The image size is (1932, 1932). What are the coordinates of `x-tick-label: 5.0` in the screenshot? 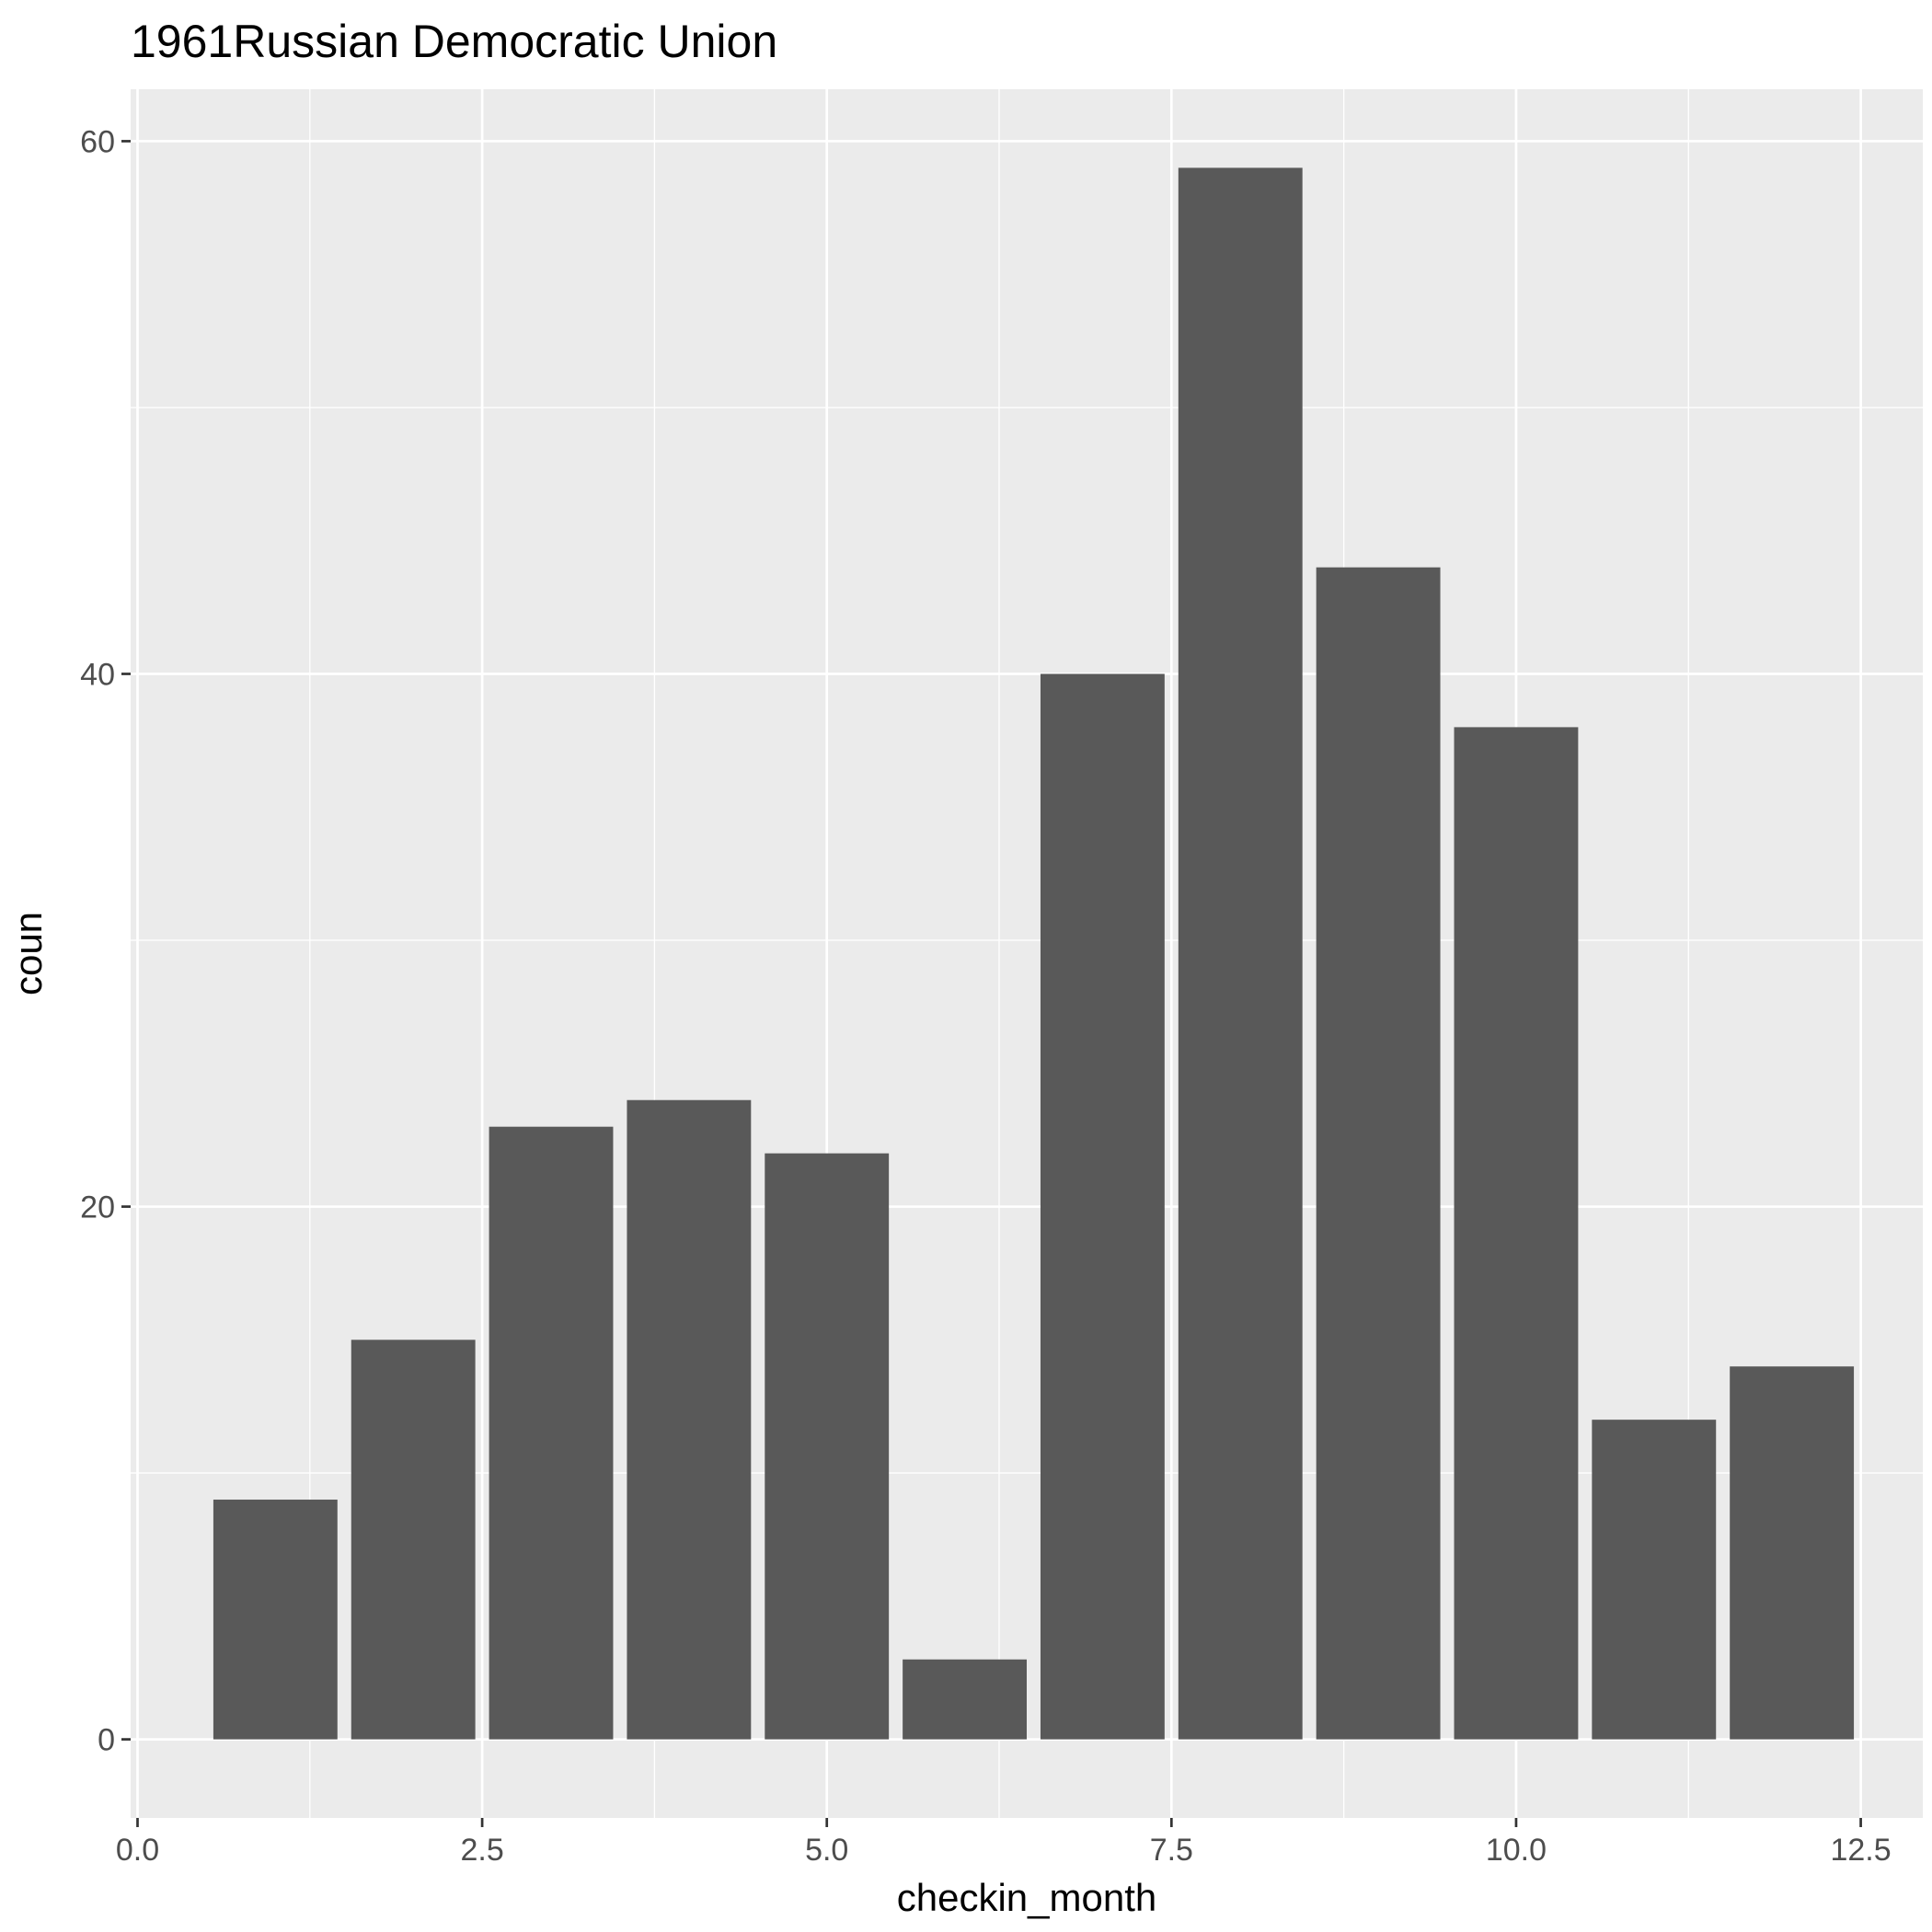 It's located at (826, 1850).